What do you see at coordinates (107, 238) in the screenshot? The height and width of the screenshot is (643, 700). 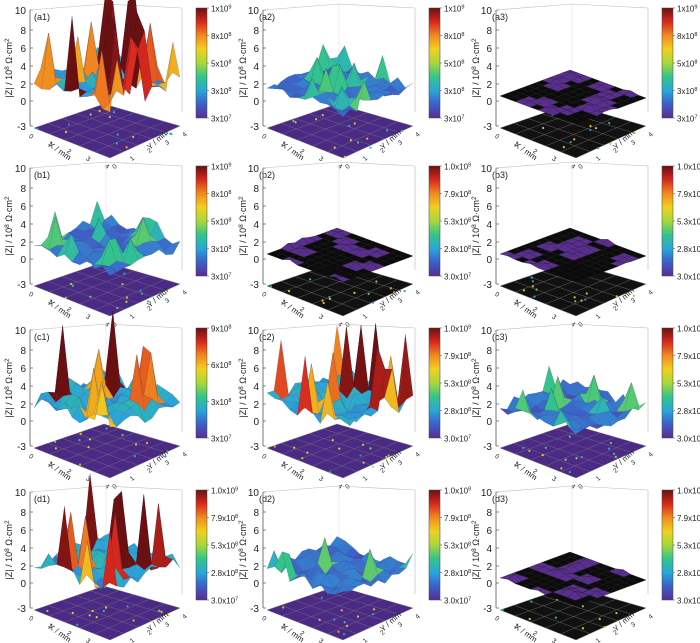 I see `surface-mesh` at bounding box center [107, 238].